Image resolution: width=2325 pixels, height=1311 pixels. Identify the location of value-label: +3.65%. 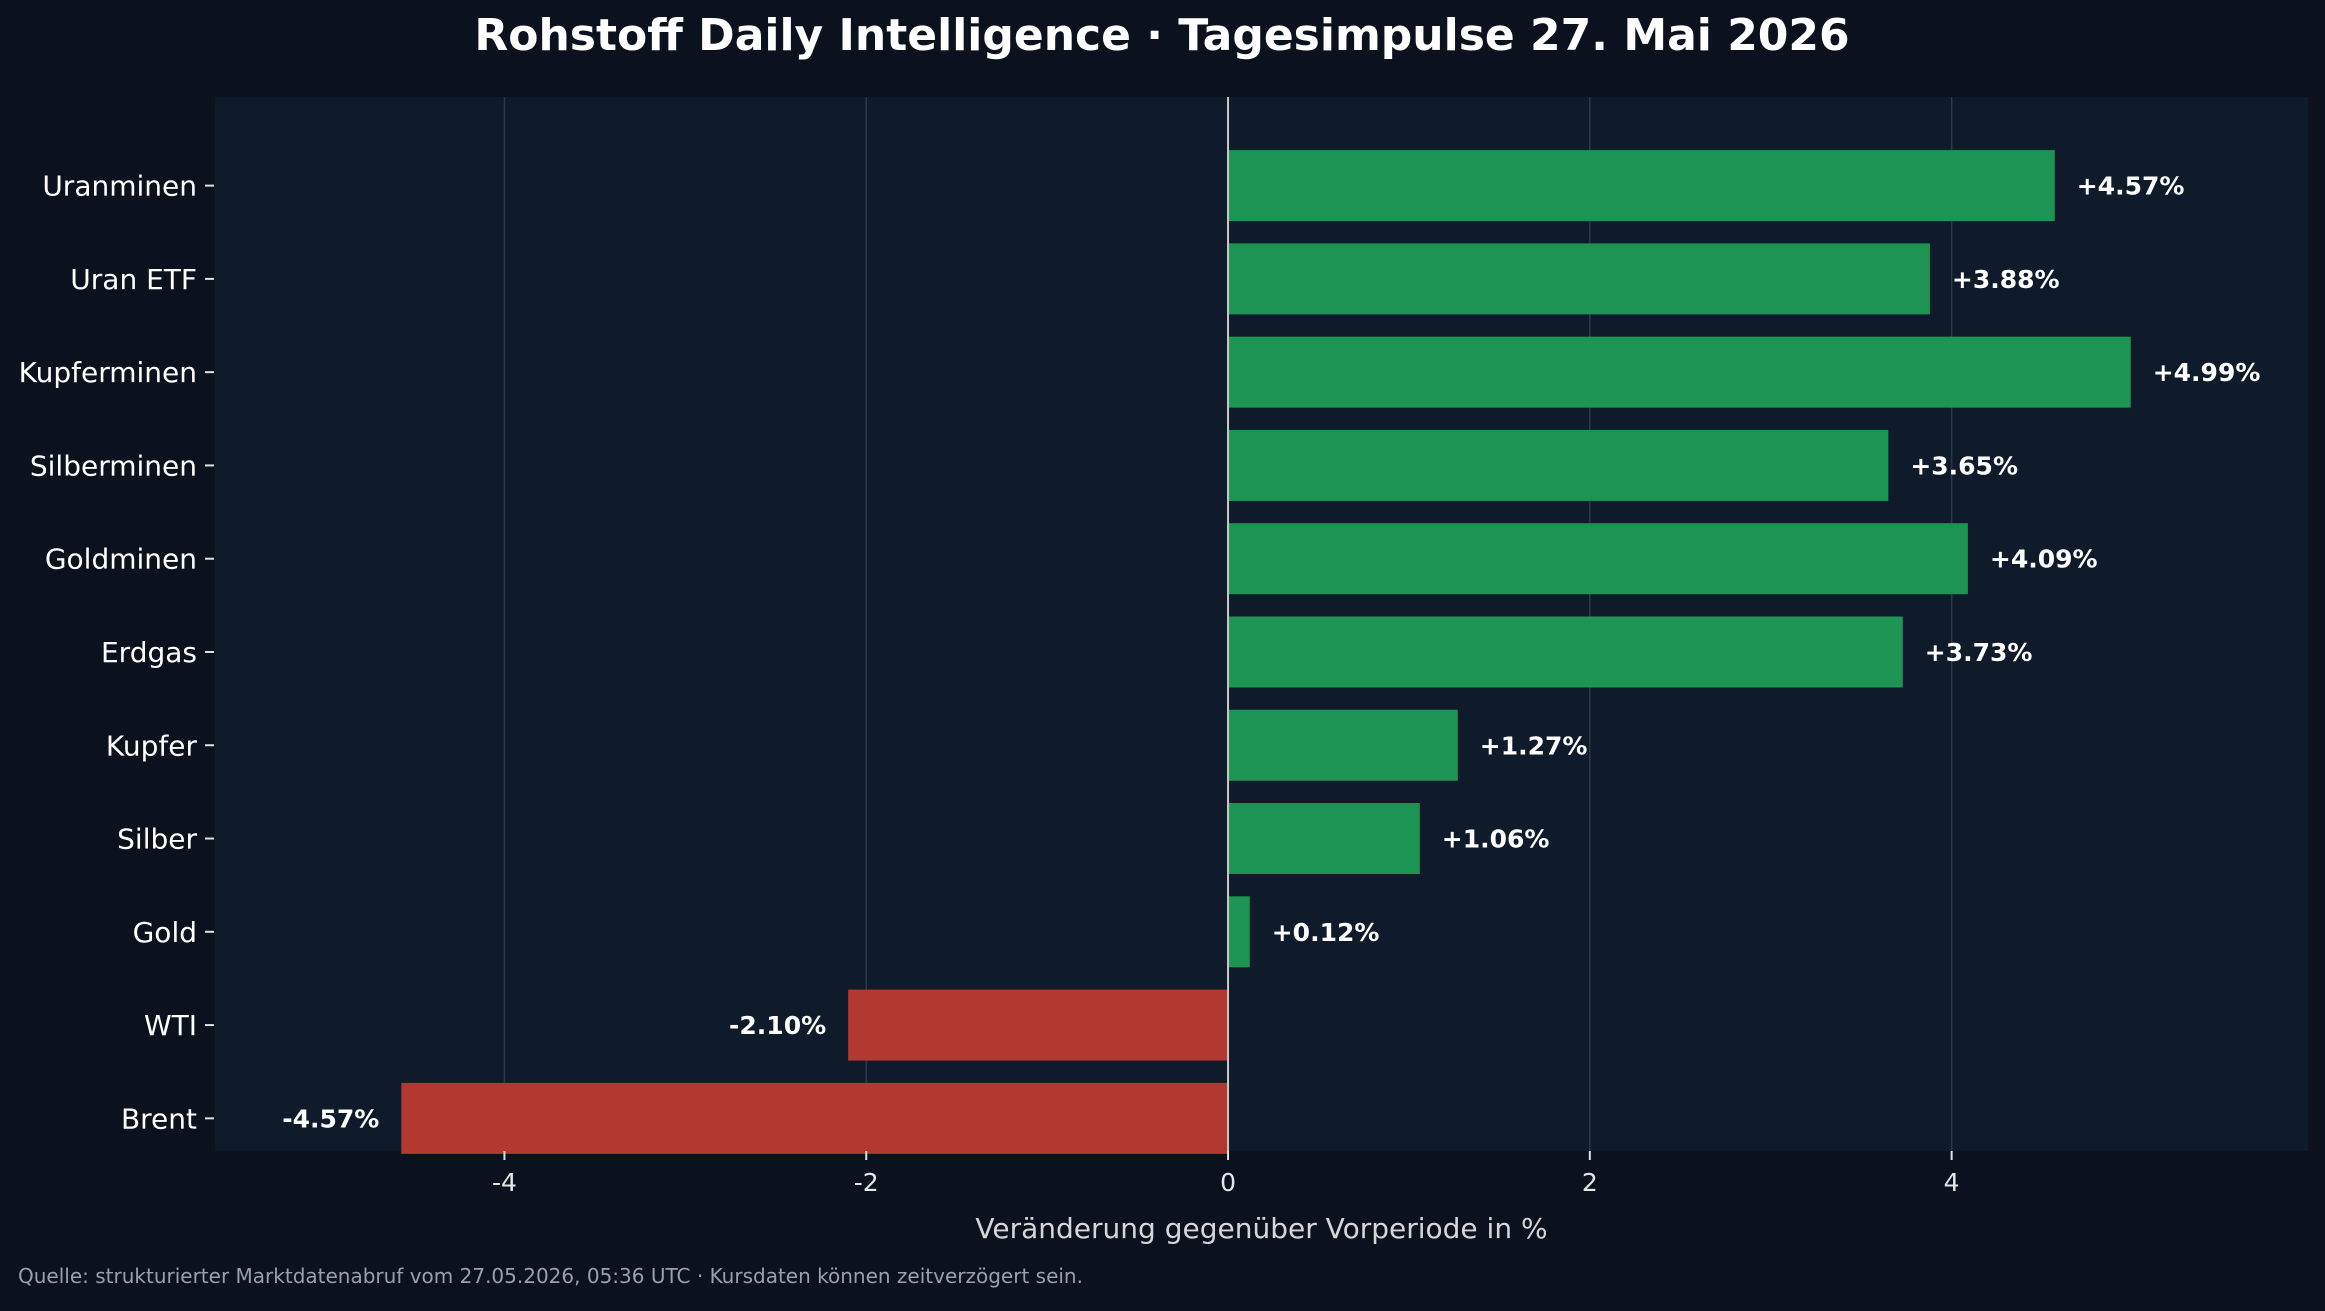
(1964, 465).